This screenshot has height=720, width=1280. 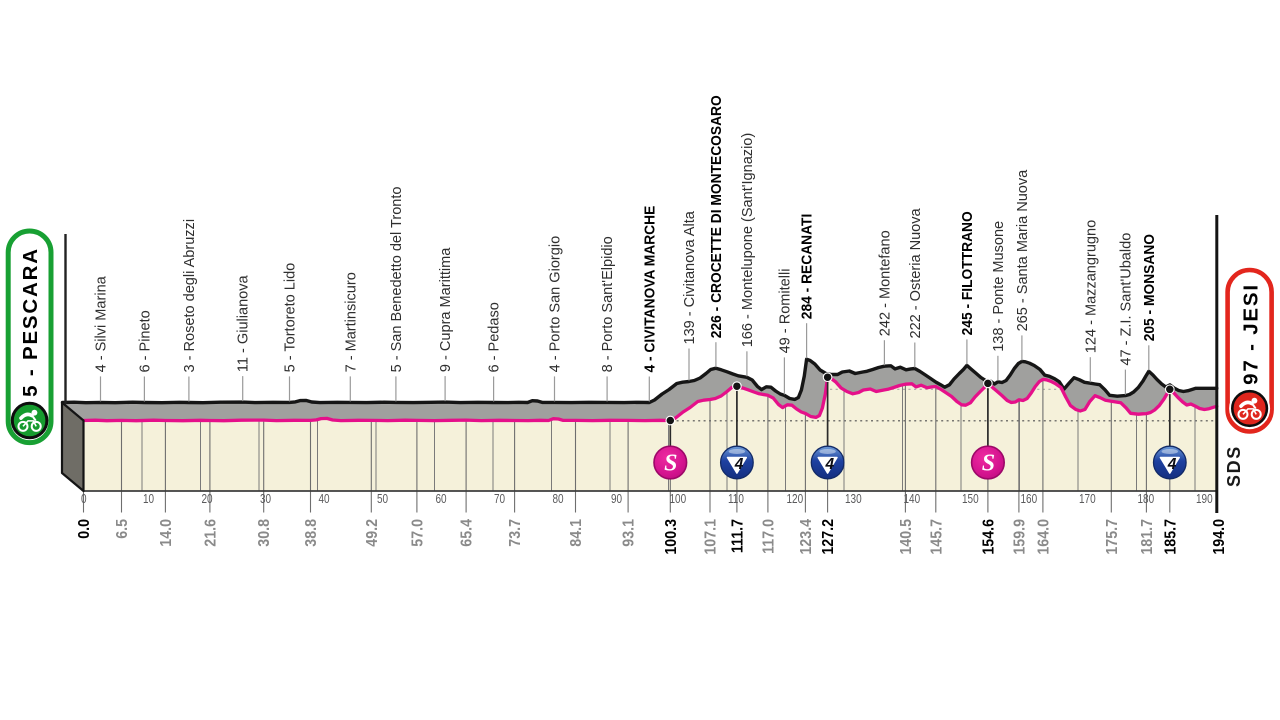 I want to click on svg-text: 3 - Roseto degli Abruzzi, so click(x=190, y=296).